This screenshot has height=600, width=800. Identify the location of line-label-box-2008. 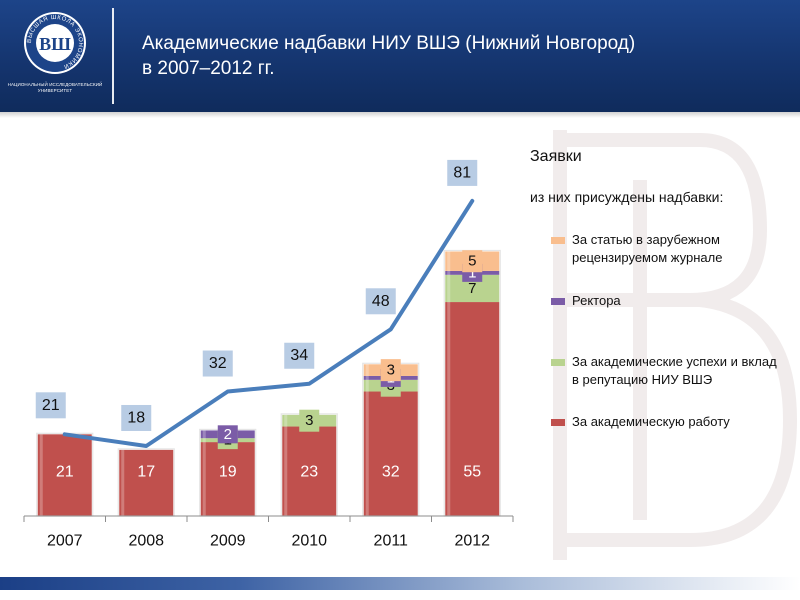
(136, 417).